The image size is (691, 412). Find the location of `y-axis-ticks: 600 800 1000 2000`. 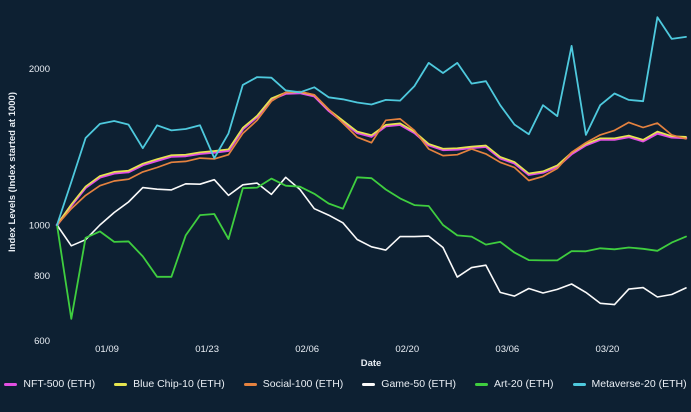

y-axis-ticks: 600 800 1000 2000 is located at coordinates (39, 205).